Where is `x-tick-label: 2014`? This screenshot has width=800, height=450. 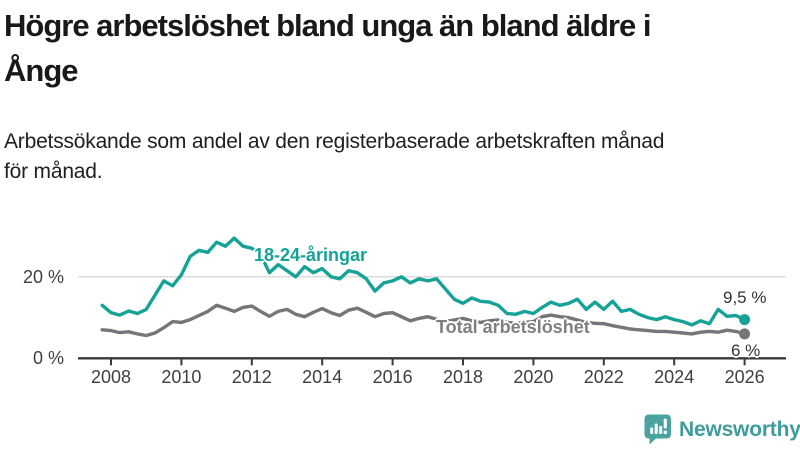 x-tick-label: 2014 is located at coordinates (322, 377).